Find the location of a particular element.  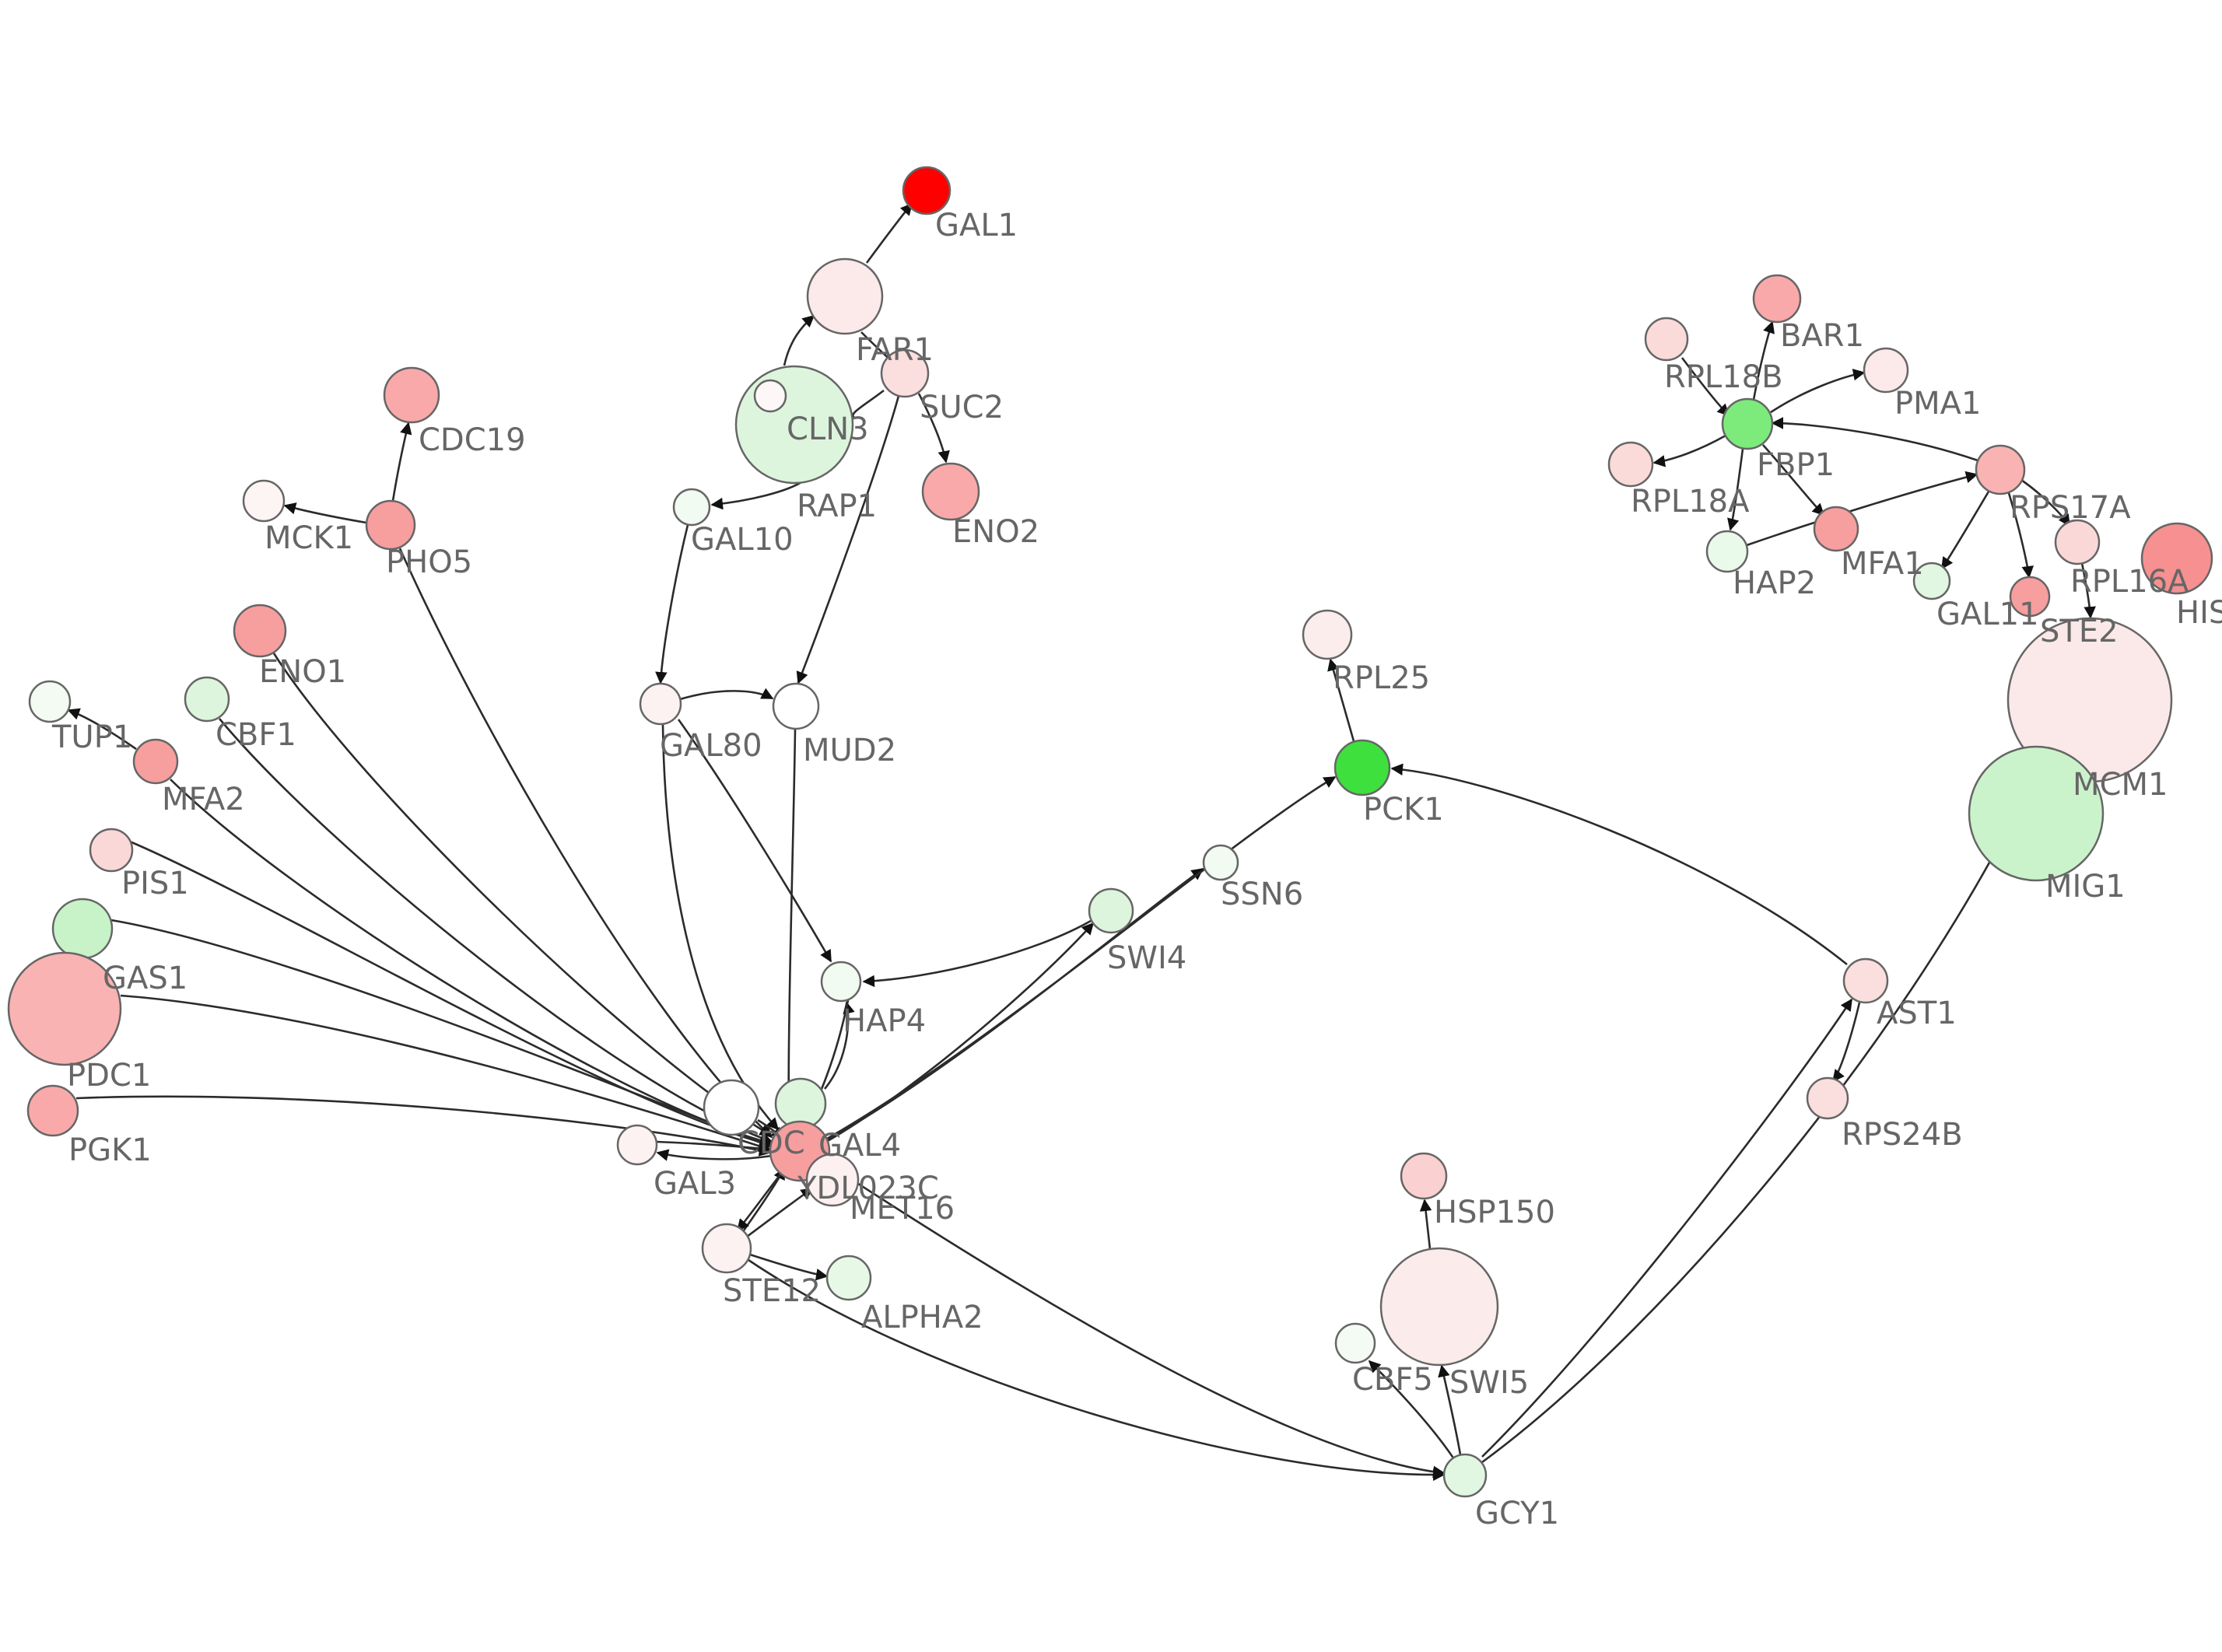

edge-rps17a-to-gal11 is located at coordinates (1965, 531).